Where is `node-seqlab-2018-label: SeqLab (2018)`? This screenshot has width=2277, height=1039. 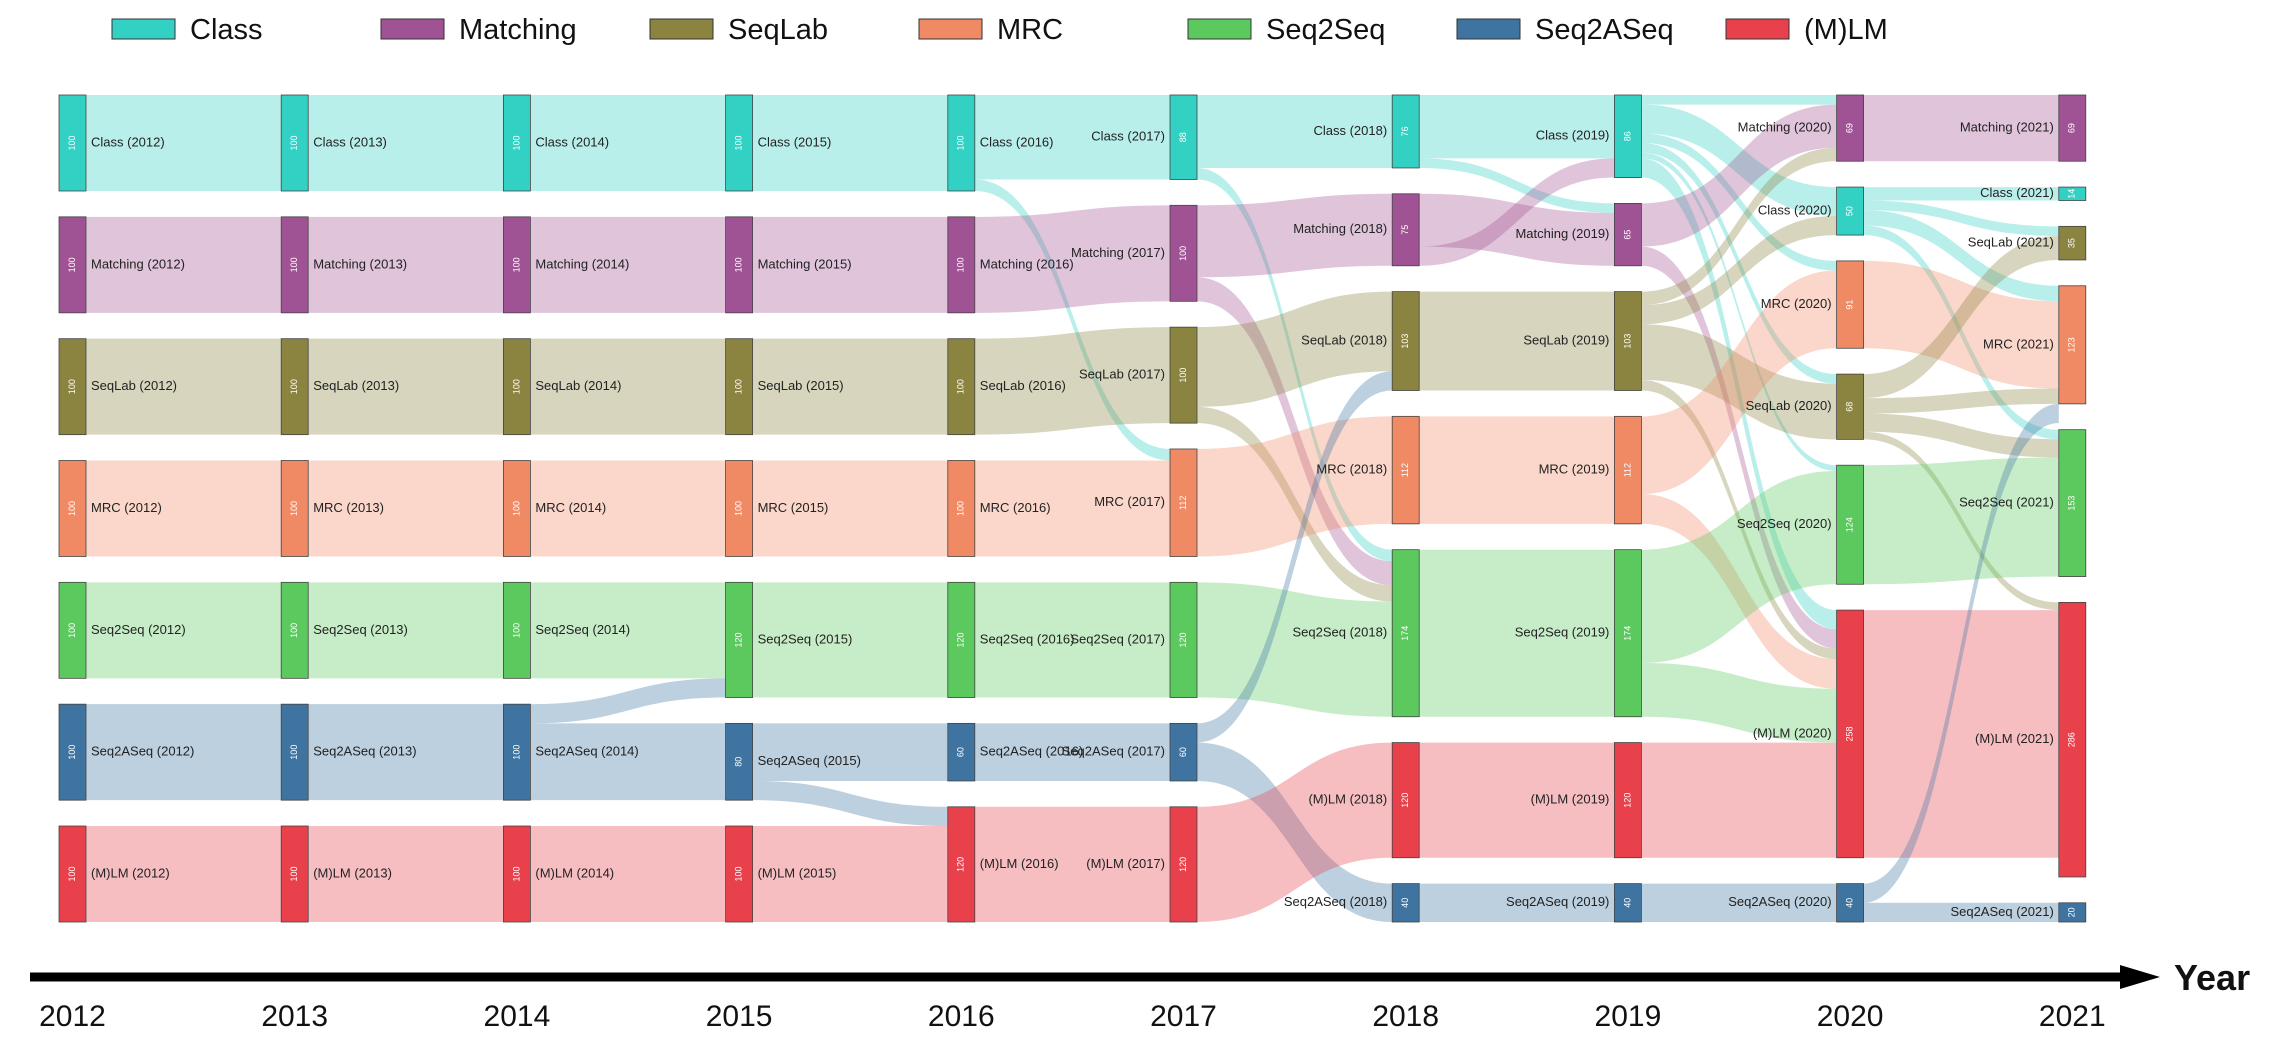 node-seqlab-2018-label: SeqLab (2018) is located at coordinates (1344, 340).